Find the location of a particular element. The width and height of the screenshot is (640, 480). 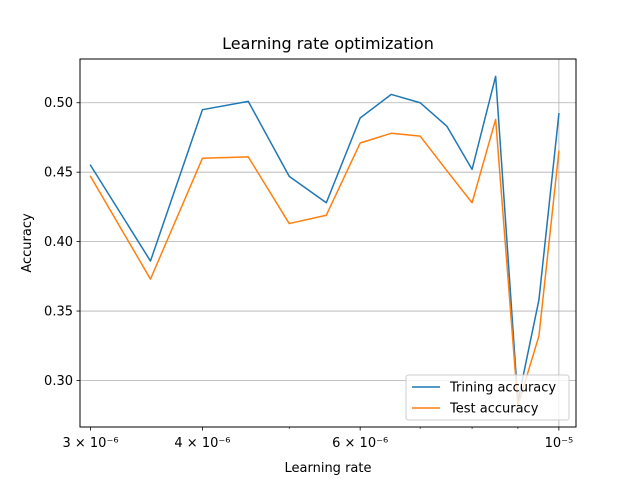

x-tick-label: 3 × 10⁻⁶ is located at coordinates (90, 443).